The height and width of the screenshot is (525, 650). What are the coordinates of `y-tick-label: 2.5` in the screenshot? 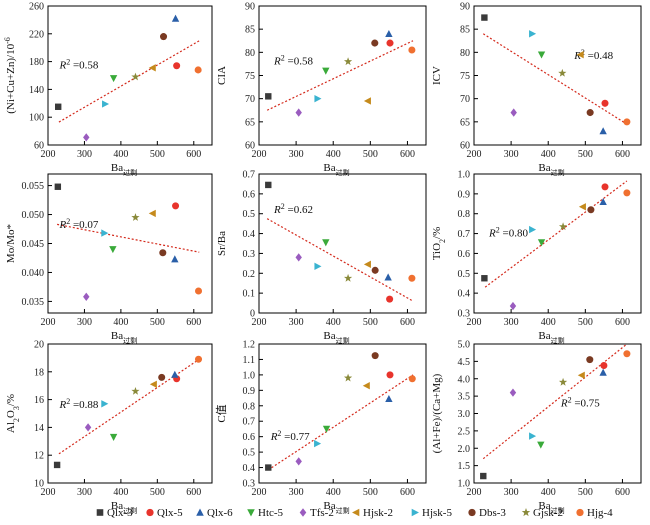 It's located at (464, 431).